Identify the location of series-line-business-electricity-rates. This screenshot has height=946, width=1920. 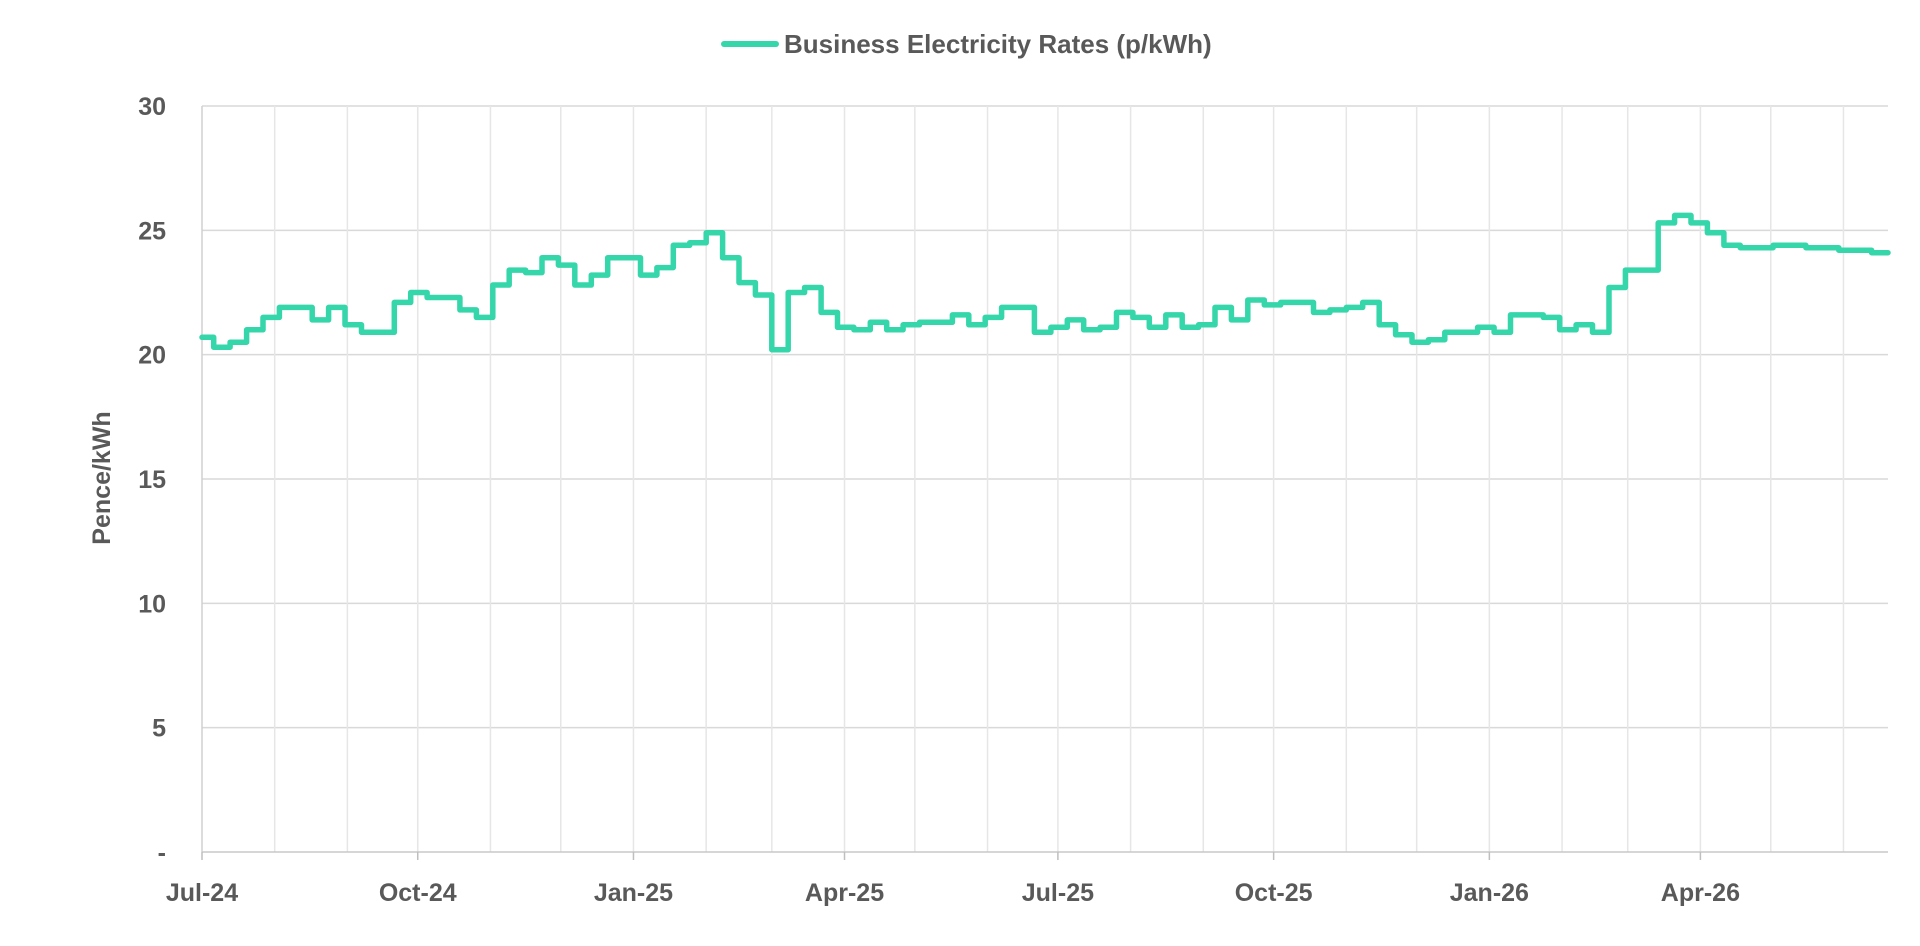
(1045, 282).